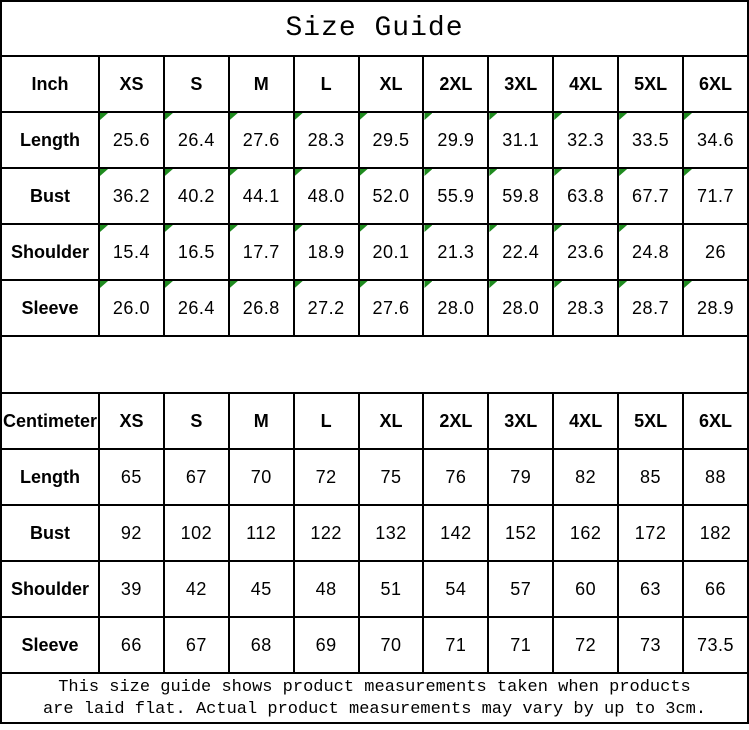  What do you see at coordinates (456, 532) in the screenshot?
I see `measurement-value: 142` at bounding box center [456, 532].